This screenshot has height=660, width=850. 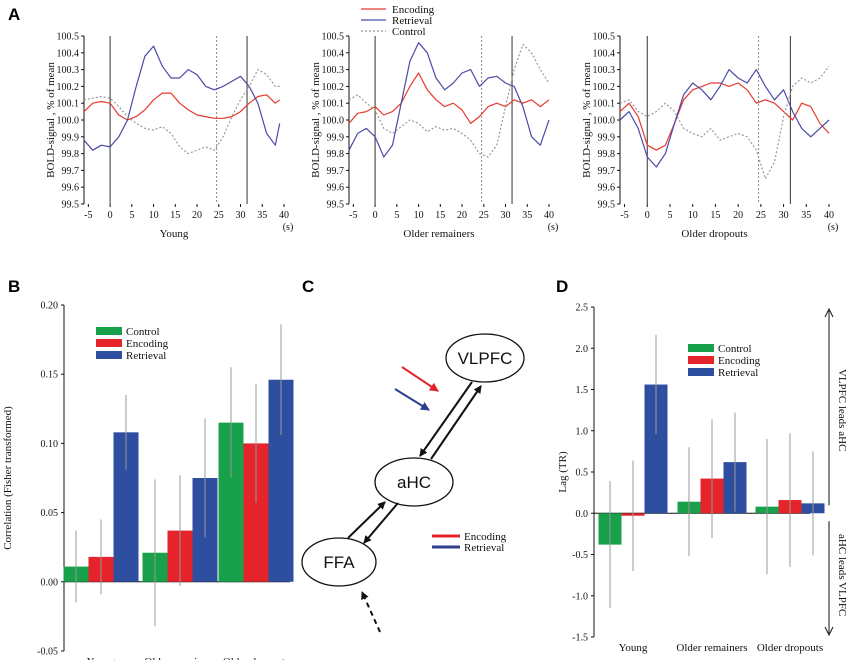 What do you see at coordinates (714, 234) in the screenshot?
I see `x-axis-title: Older dropouts` at bounding box center [714, 234].